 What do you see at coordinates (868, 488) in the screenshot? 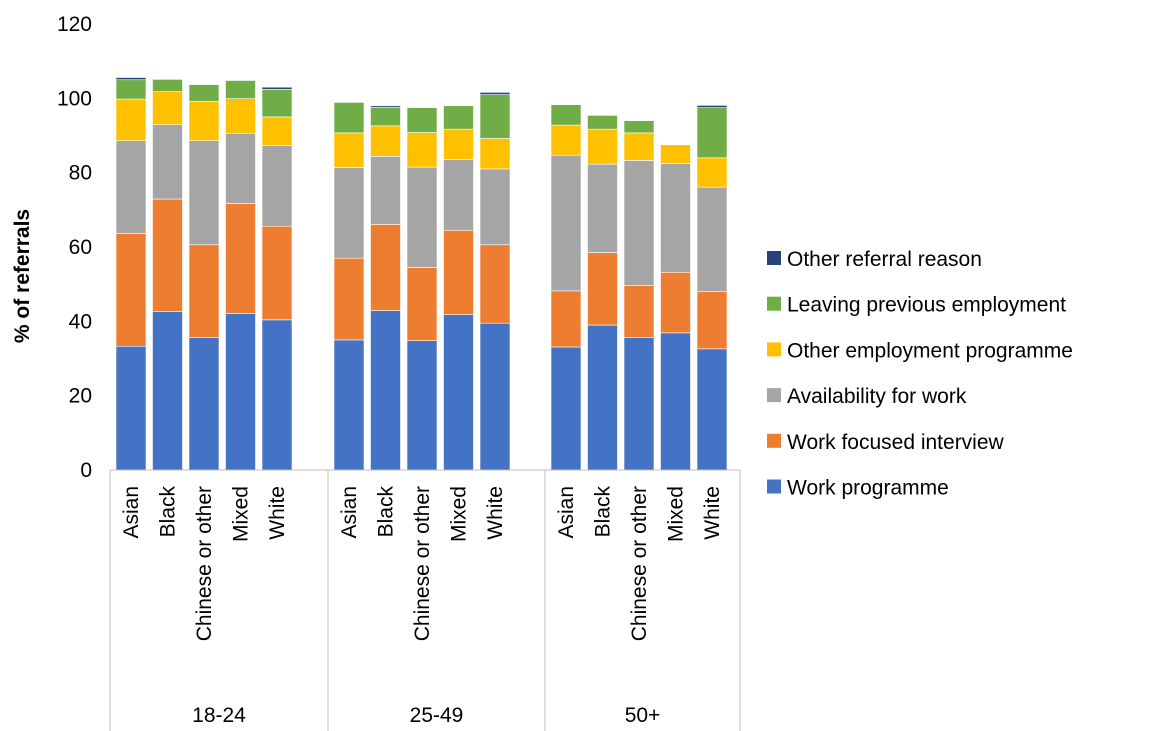
I see `legend-label: Work programme` at bounding box center [868, 488].